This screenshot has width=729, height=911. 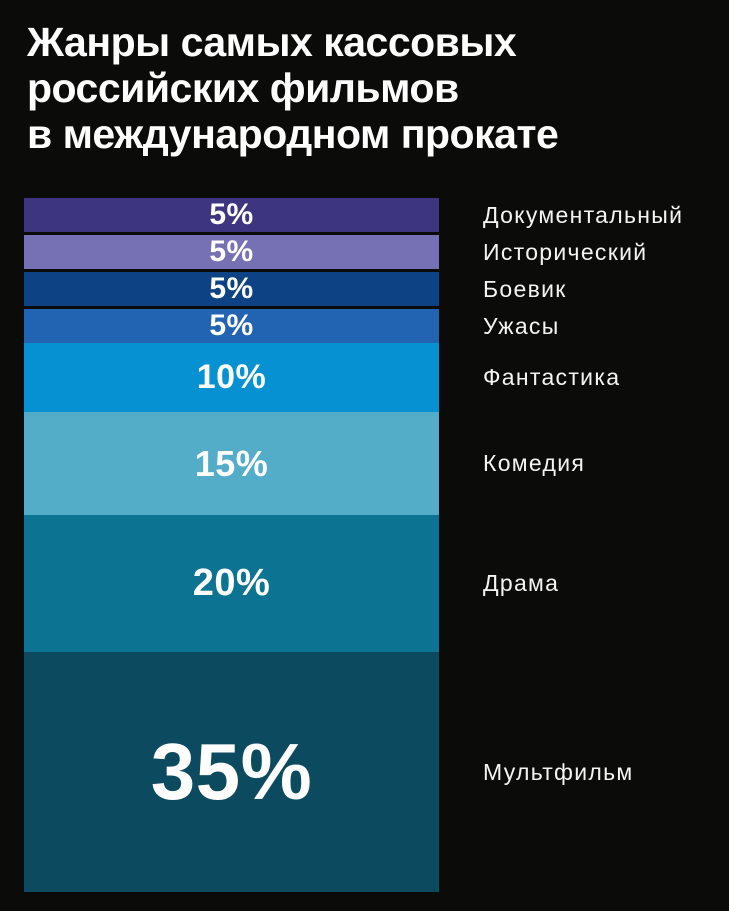 I want to click on chart-row: 5% Документальный, so click(x=376, y=215).